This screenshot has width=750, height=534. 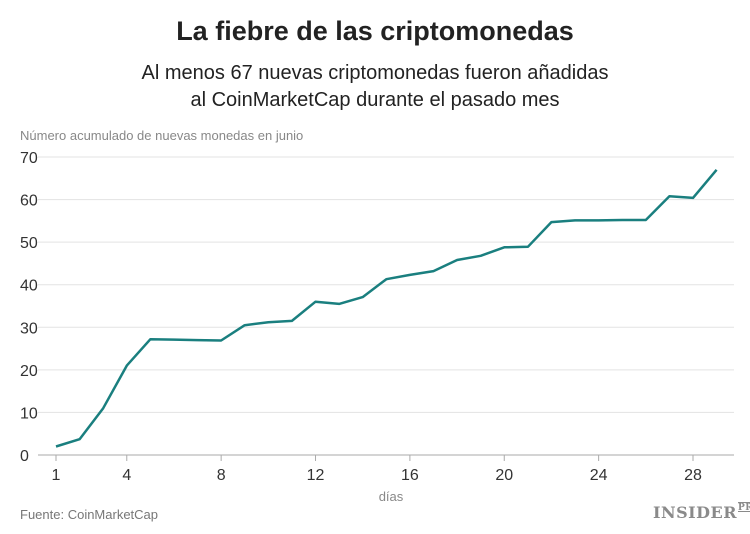 I want to click on x-tick-label: 1, so click(x=56, y=475).